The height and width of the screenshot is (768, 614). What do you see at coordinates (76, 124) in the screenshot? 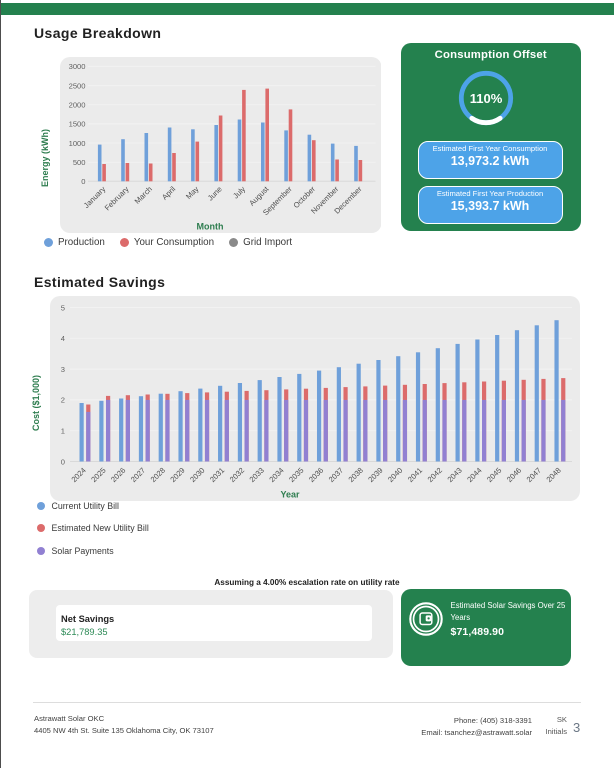
I see `svg-text: 1500` at bounding box center [76, 124].